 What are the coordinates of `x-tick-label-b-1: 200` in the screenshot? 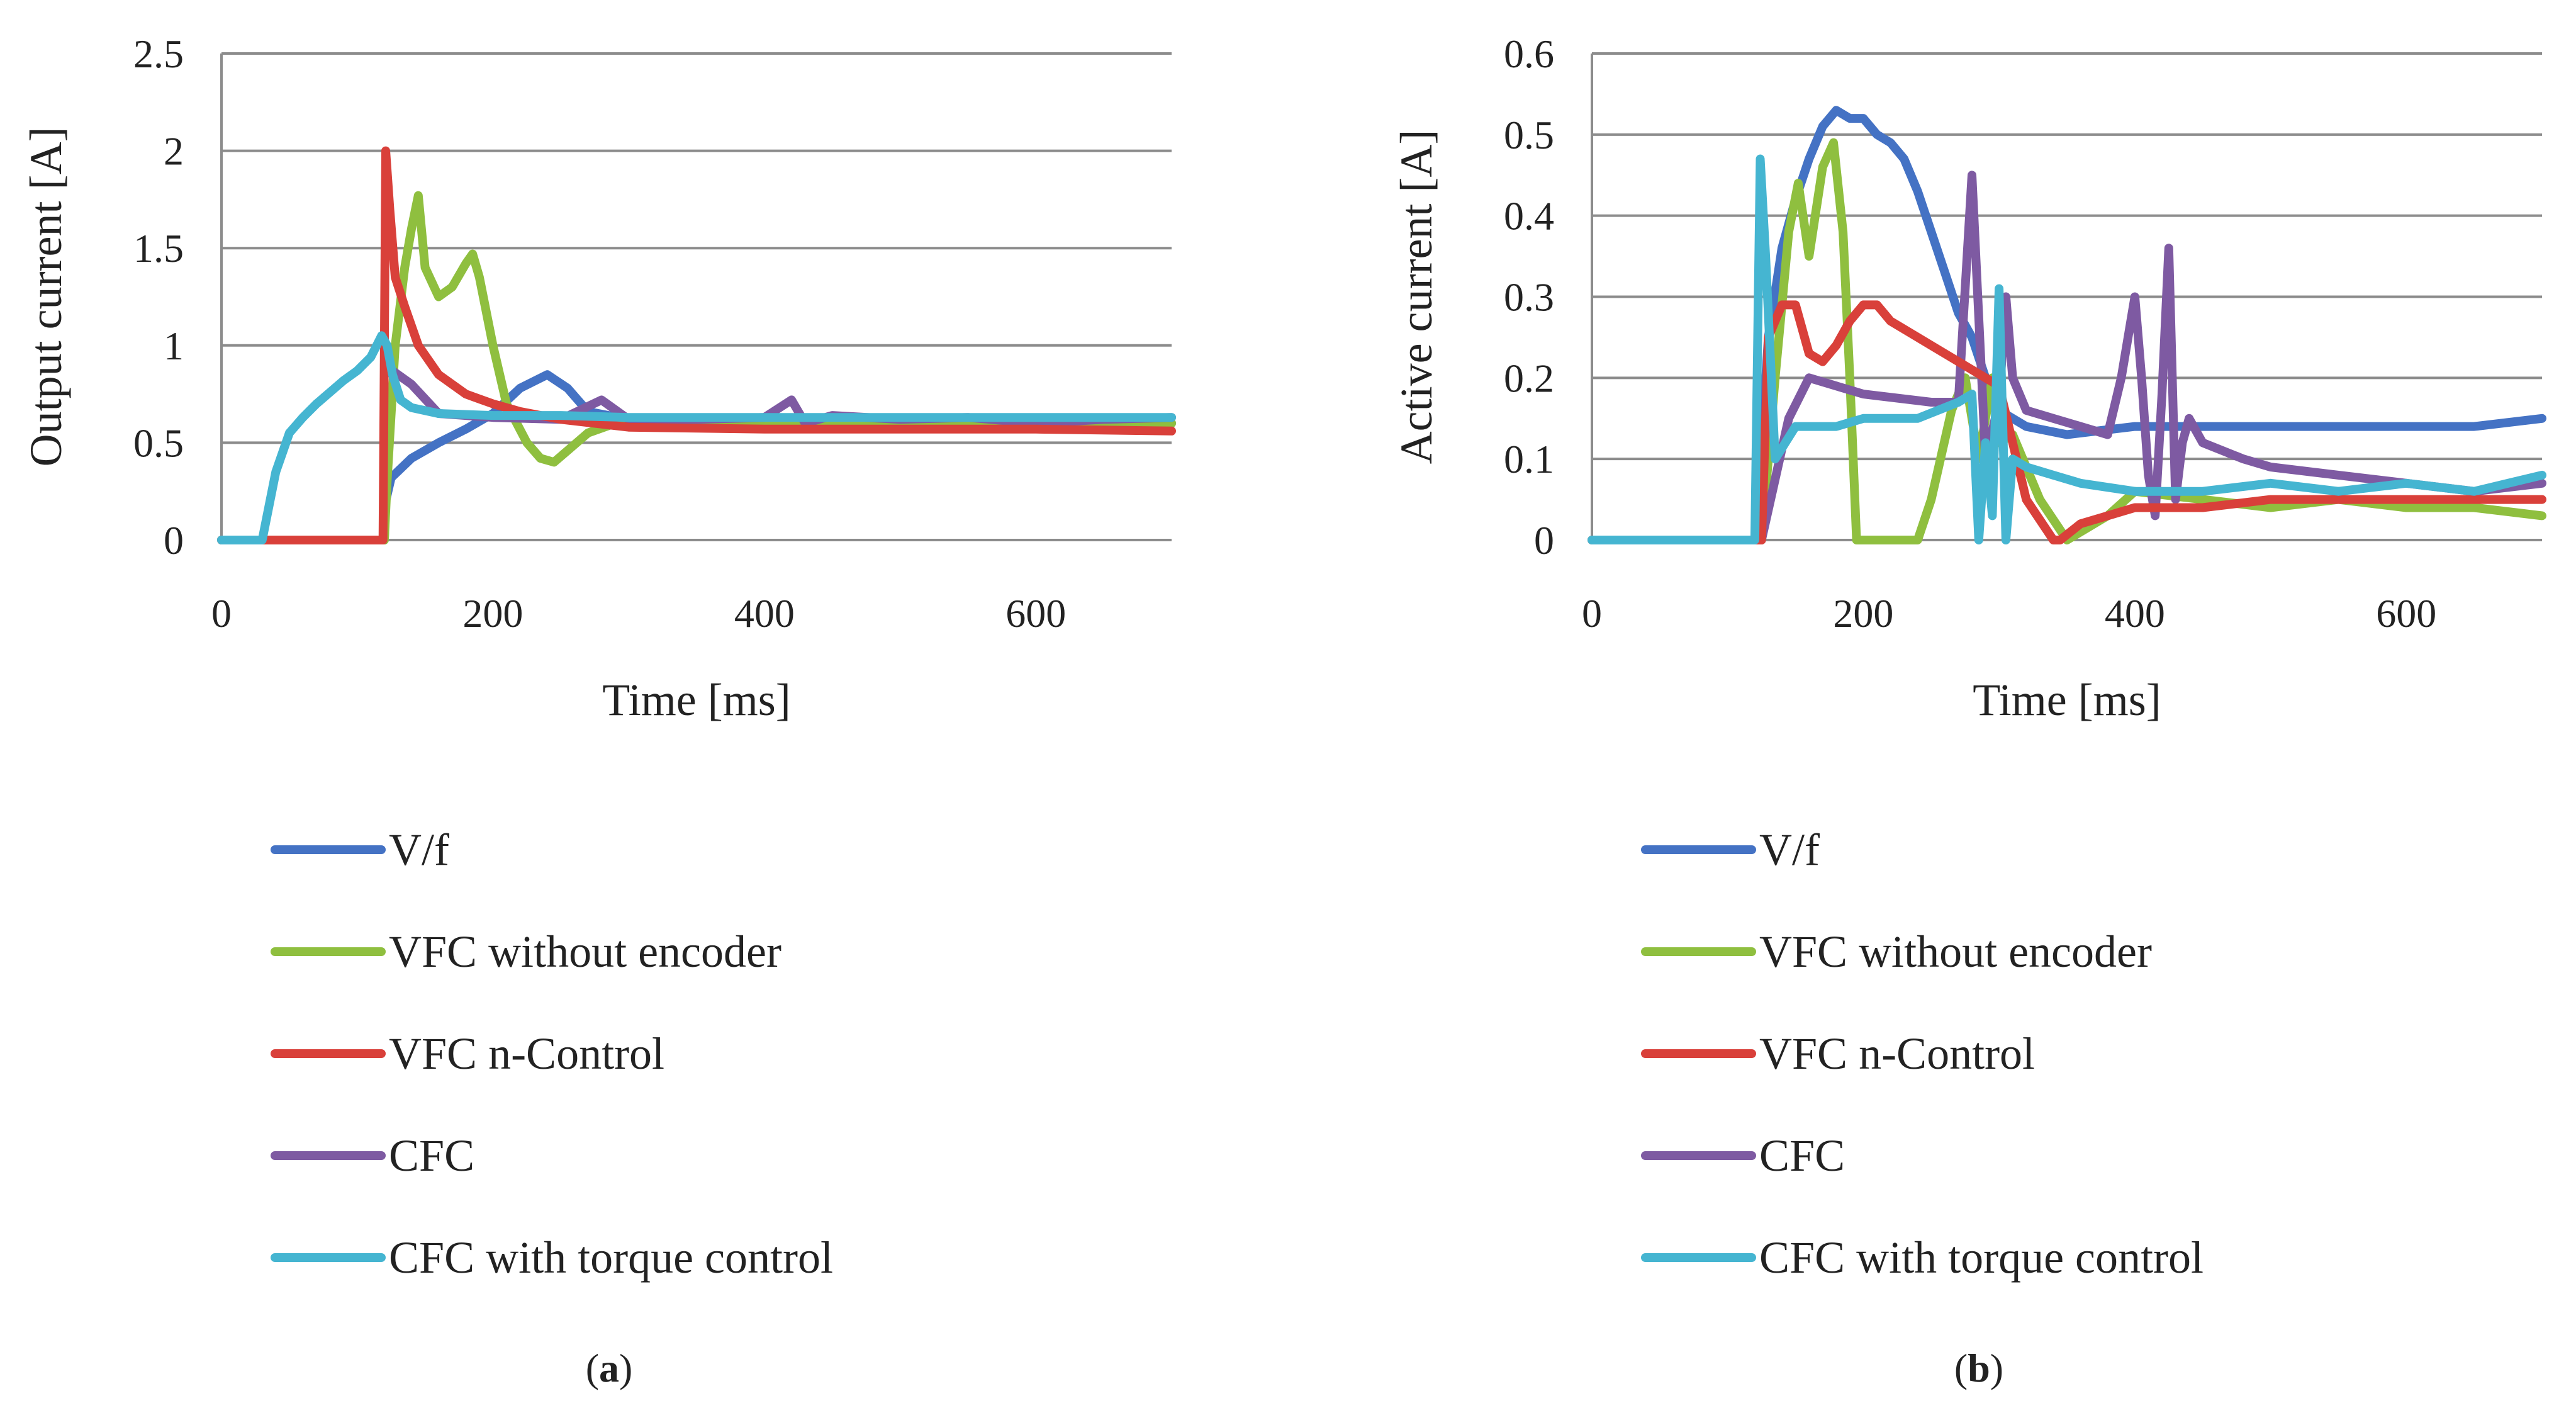 It's located at (1863, 614).